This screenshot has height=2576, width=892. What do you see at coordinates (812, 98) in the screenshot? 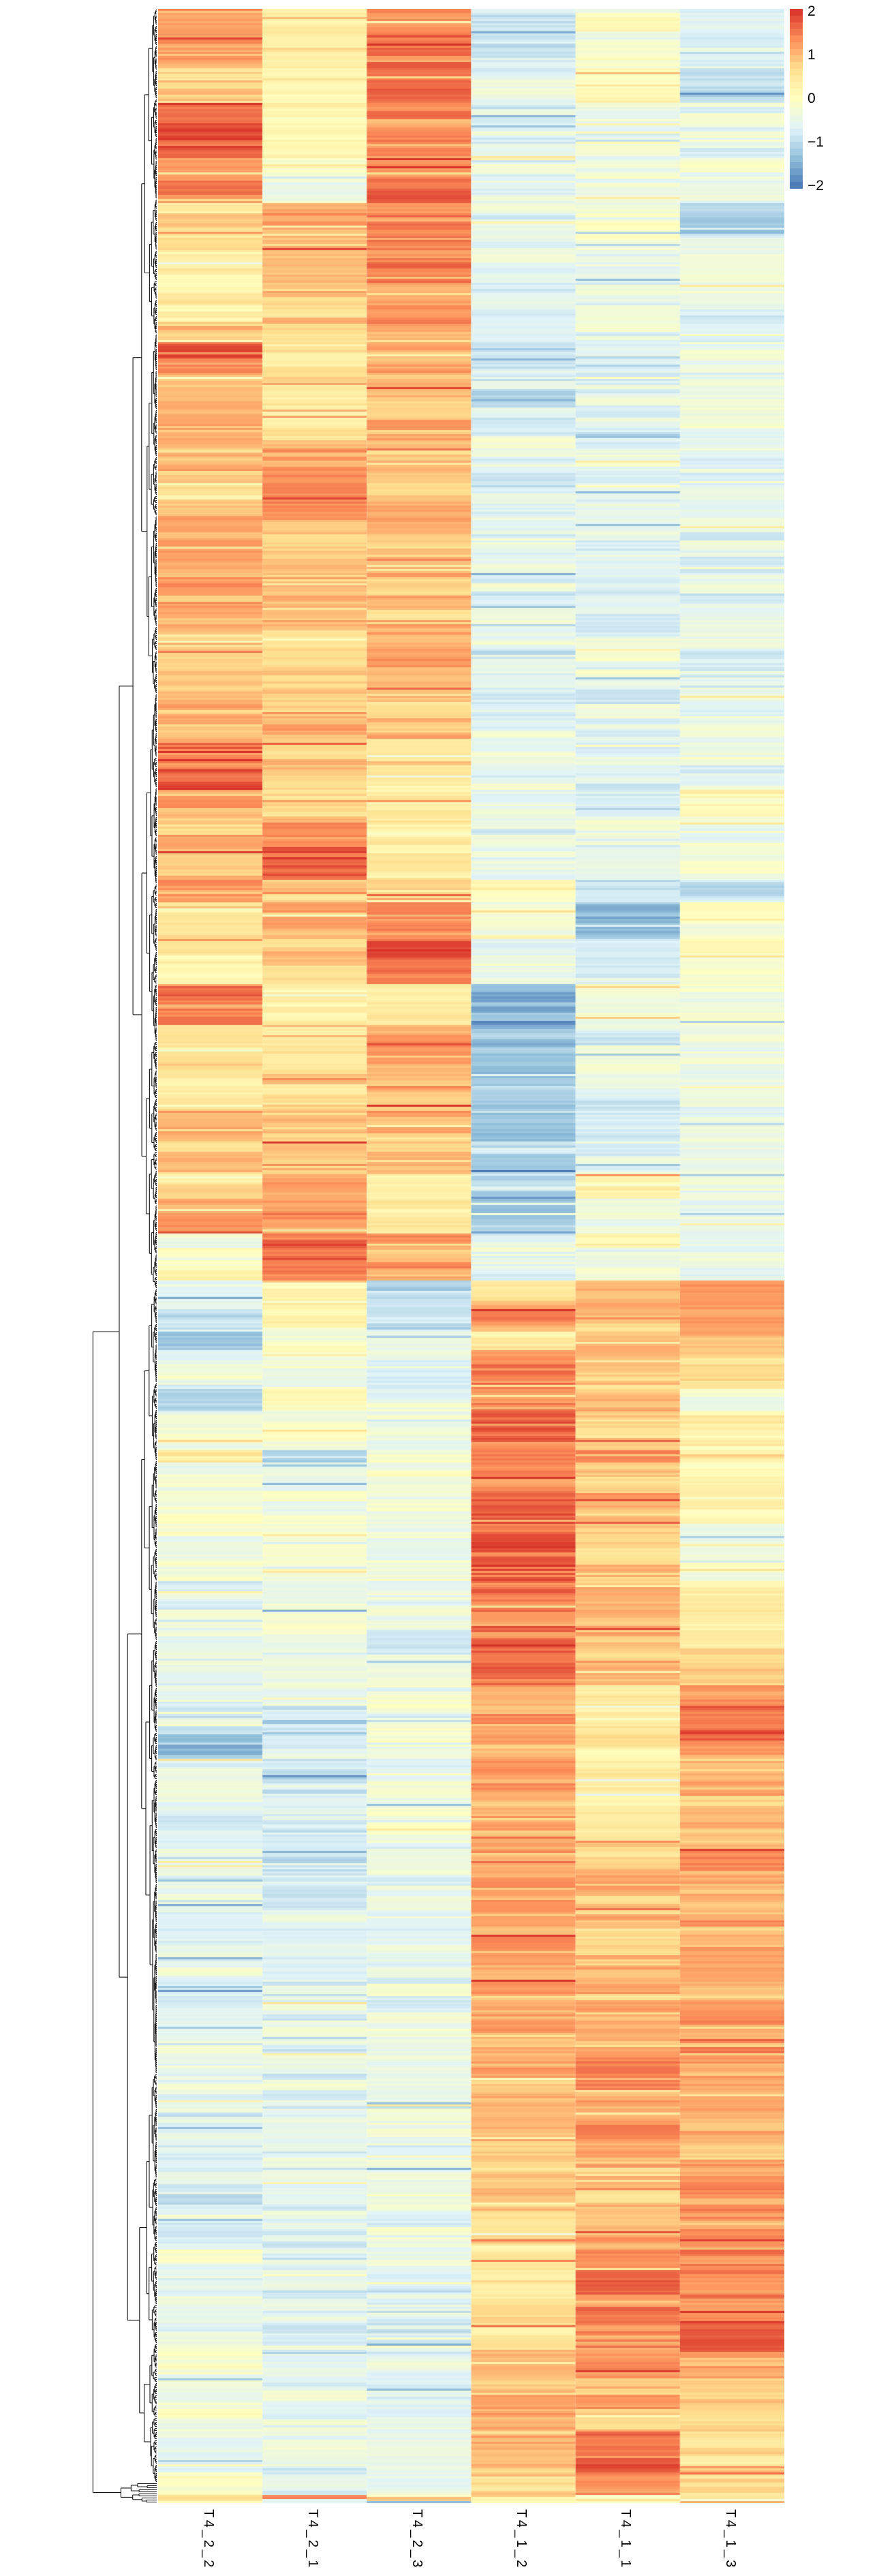
I see `legend-tick-label: 0` at bounding box center [812, 98].